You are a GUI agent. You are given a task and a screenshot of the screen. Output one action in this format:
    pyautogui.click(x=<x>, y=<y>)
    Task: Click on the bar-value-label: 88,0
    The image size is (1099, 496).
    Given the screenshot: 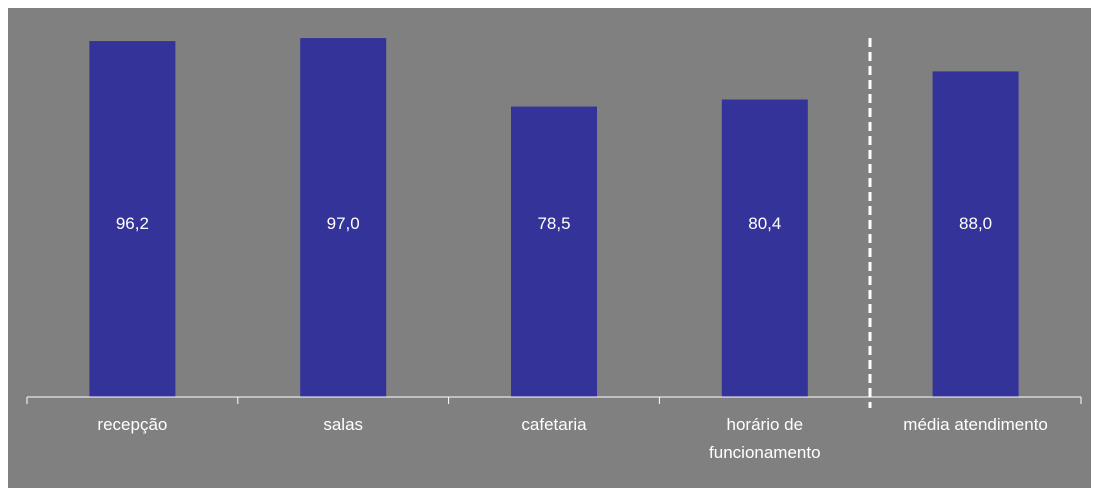 What is the action you would take?
    pyautogui.click(x=975, y=223)
    